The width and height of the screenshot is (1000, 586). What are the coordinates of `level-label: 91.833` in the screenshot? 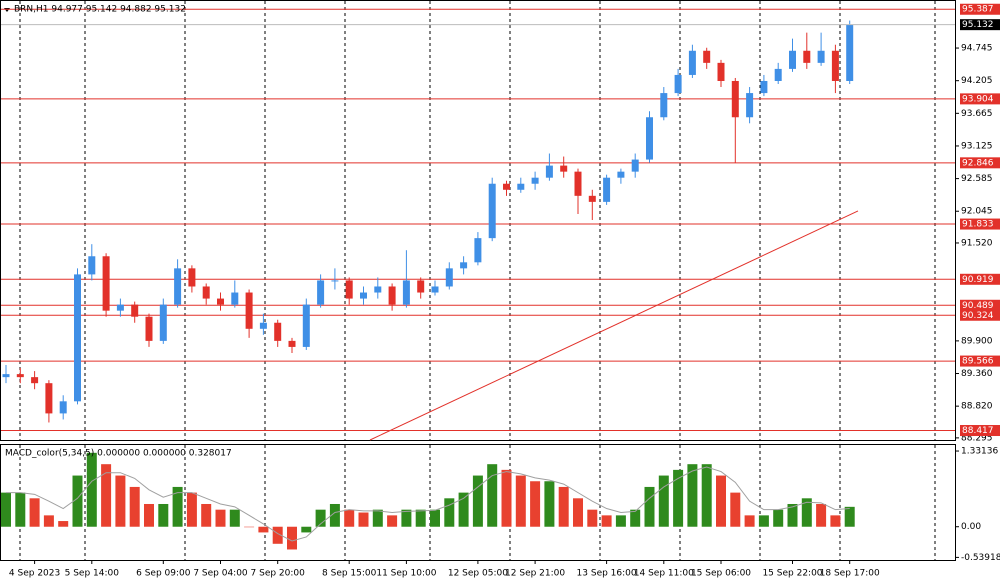 It's located at (978, 225).